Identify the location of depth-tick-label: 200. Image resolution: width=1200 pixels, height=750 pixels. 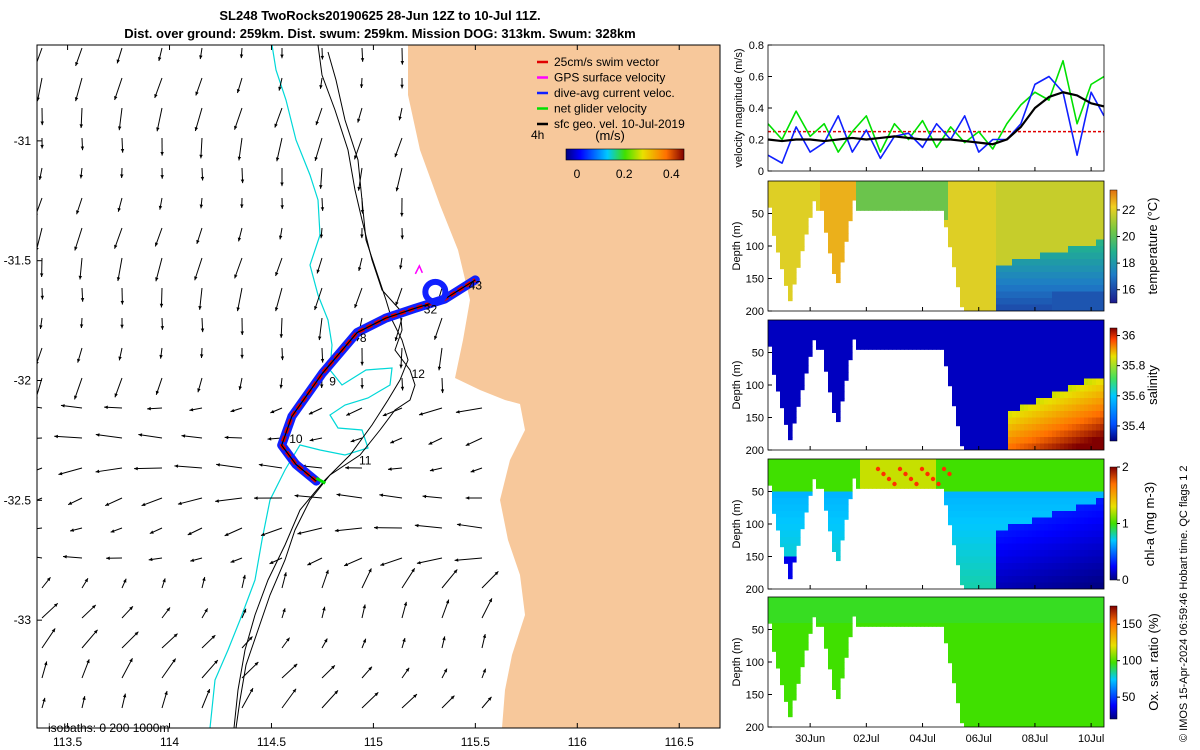
(755, 451).